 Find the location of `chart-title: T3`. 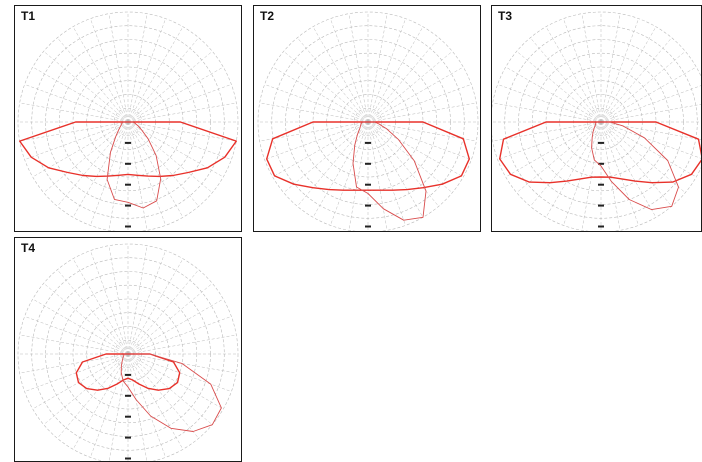

chart-title: T3 is located at coordinates (505, 16).